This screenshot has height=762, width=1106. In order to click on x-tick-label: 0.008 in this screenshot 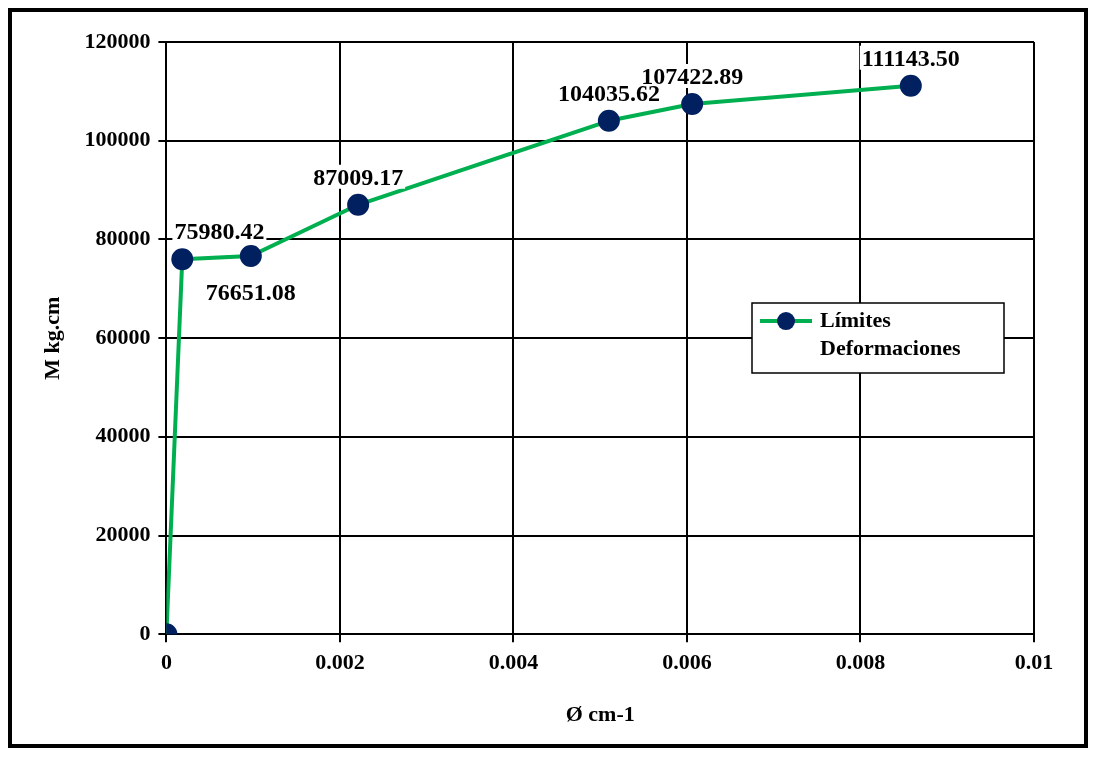, I will do `click(860, 662)`.